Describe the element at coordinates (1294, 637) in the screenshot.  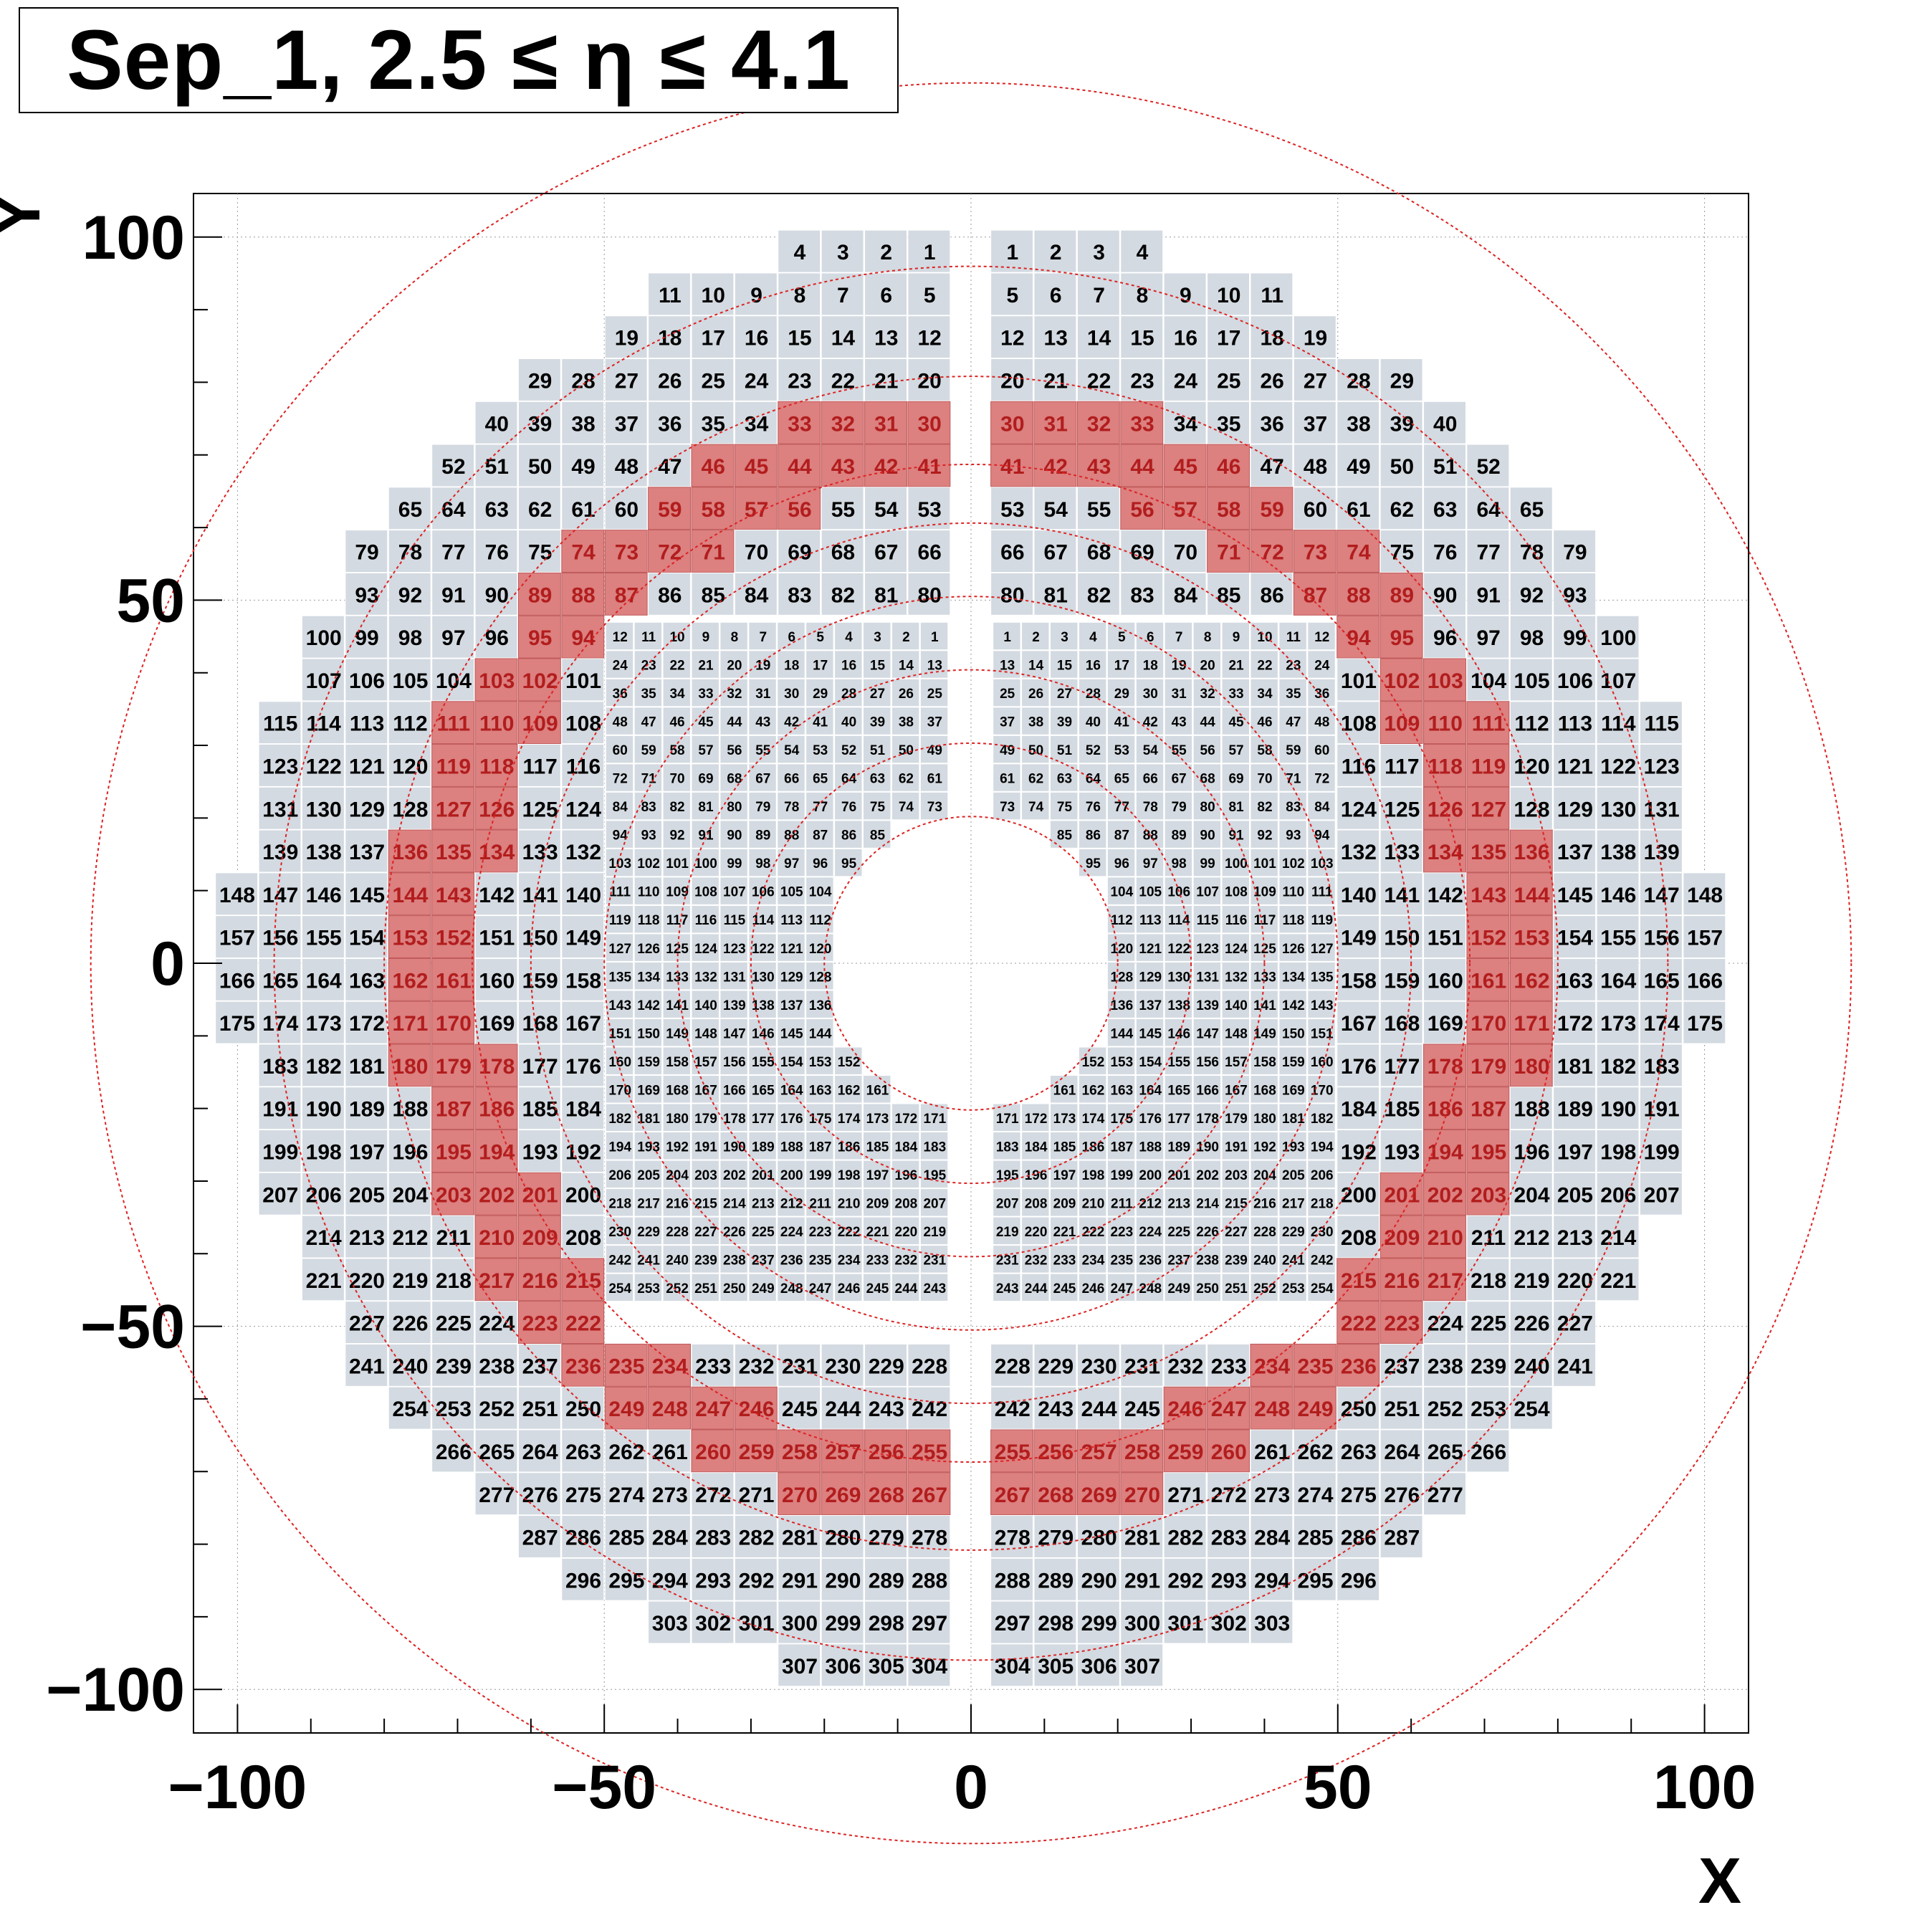
I see `cell-label: 11` at that location.